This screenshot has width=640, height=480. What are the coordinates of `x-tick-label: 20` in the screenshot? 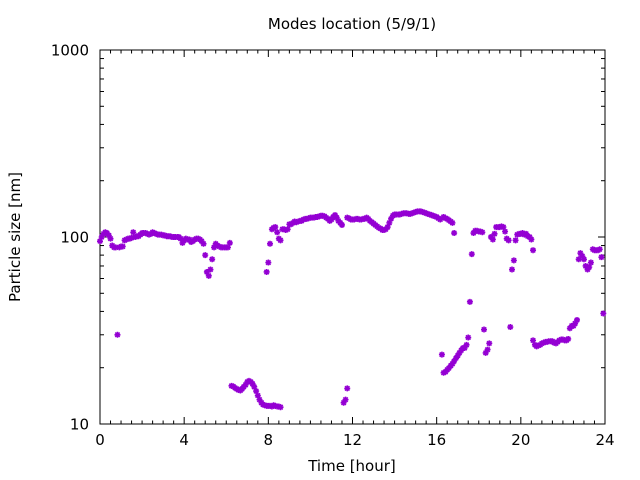 It's located at (520, 440).